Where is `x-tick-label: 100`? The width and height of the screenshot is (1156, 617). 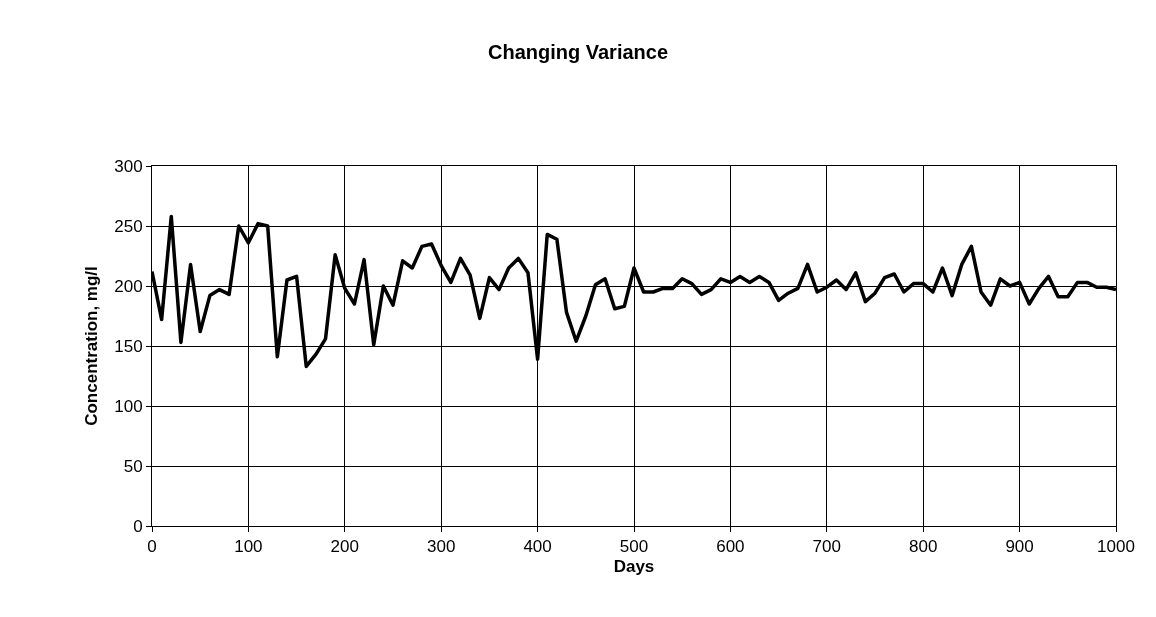
x-tick-label: 100 is located at coordinates (248, 547).